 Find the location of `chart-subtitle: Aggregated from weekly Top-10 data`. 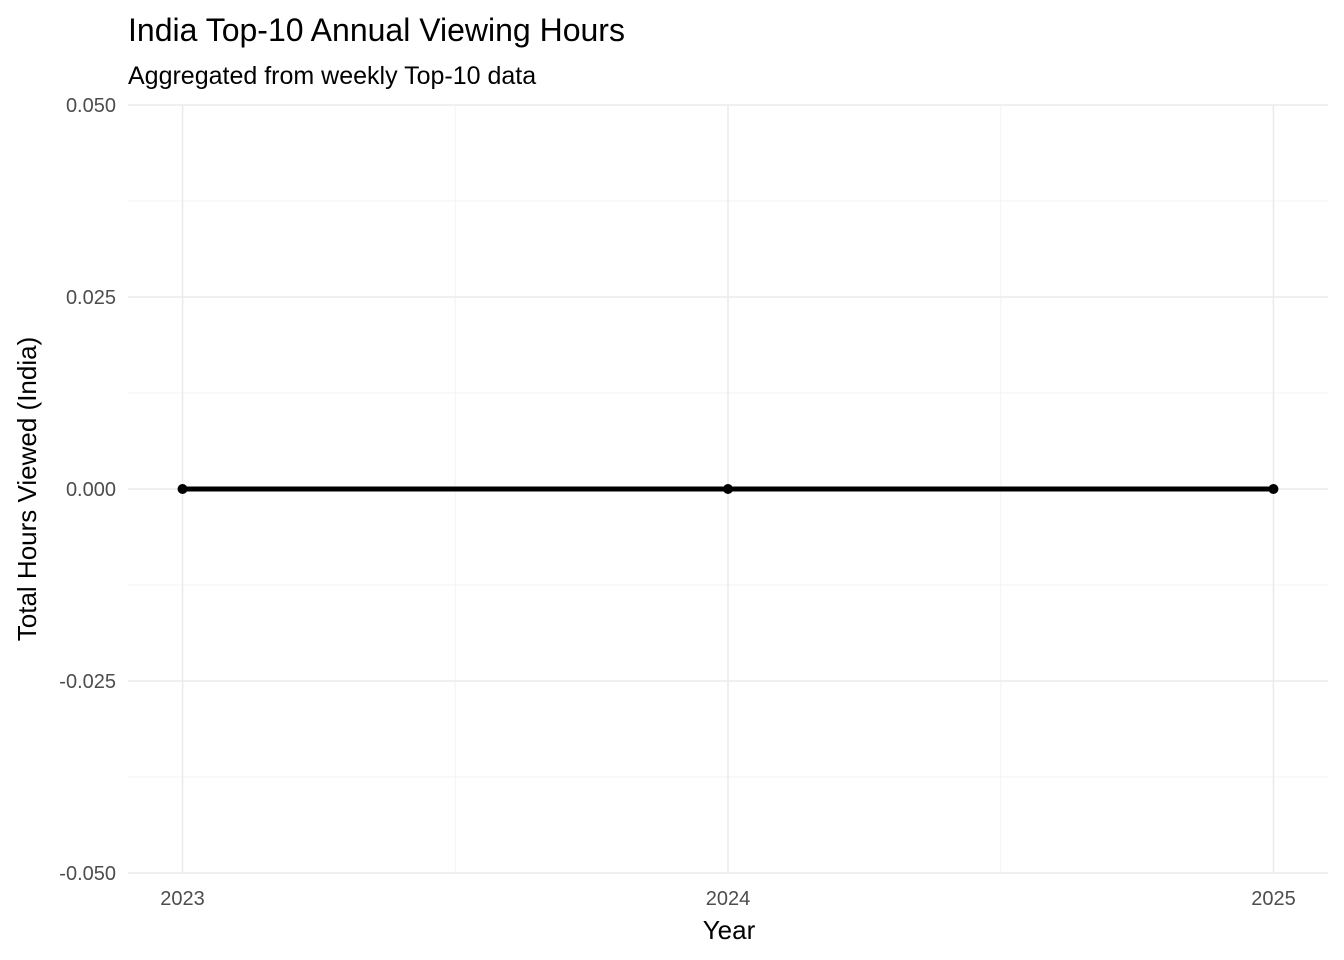

chart-subtitle: Aggregated from weekly Top-10 data is located at coordinates (332, 76).